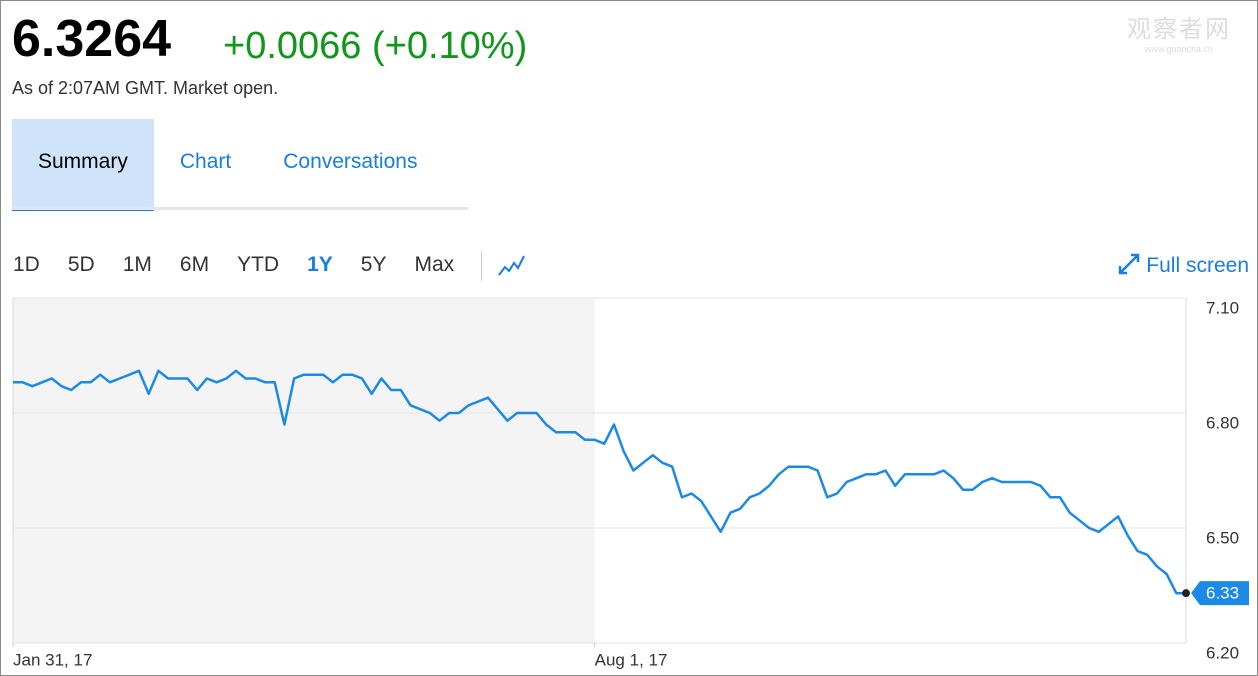 This screenshot has width=1258, height=676. What do you see at coordinates (137, 264) in the screenshot?
I see `range-button: 1M` at bounding box center [137, 264].